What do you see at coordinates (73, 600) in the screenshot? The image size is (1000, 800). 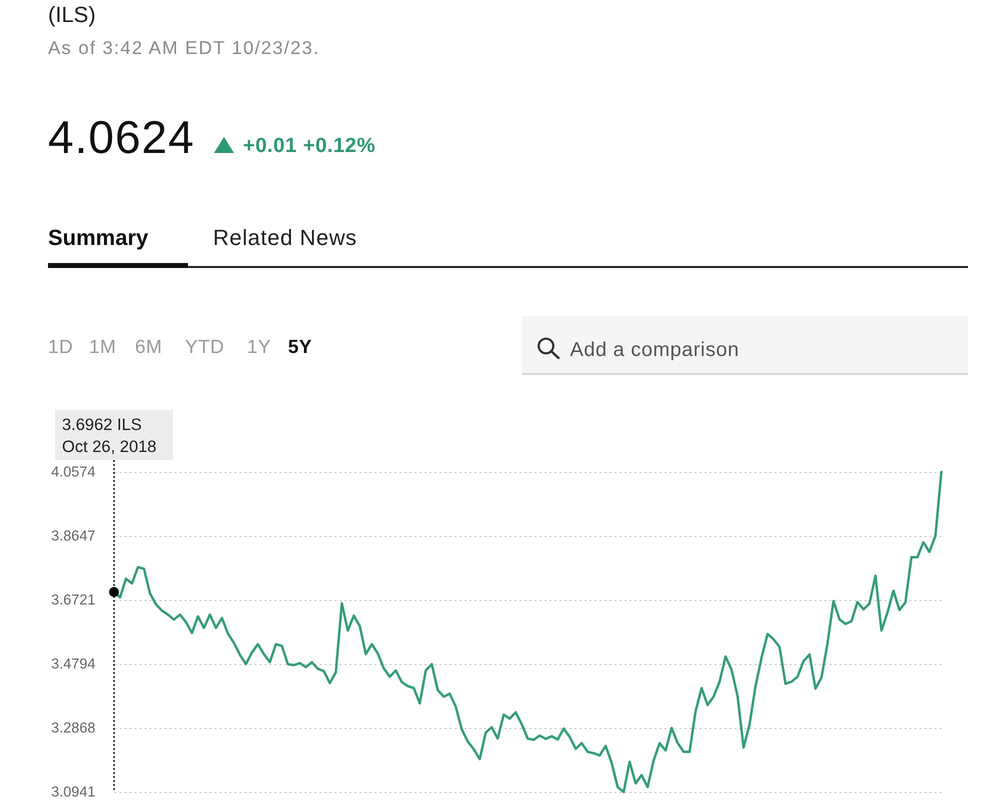 I see `y-tick-label: 3.6721` at bounding box center [73, 600].